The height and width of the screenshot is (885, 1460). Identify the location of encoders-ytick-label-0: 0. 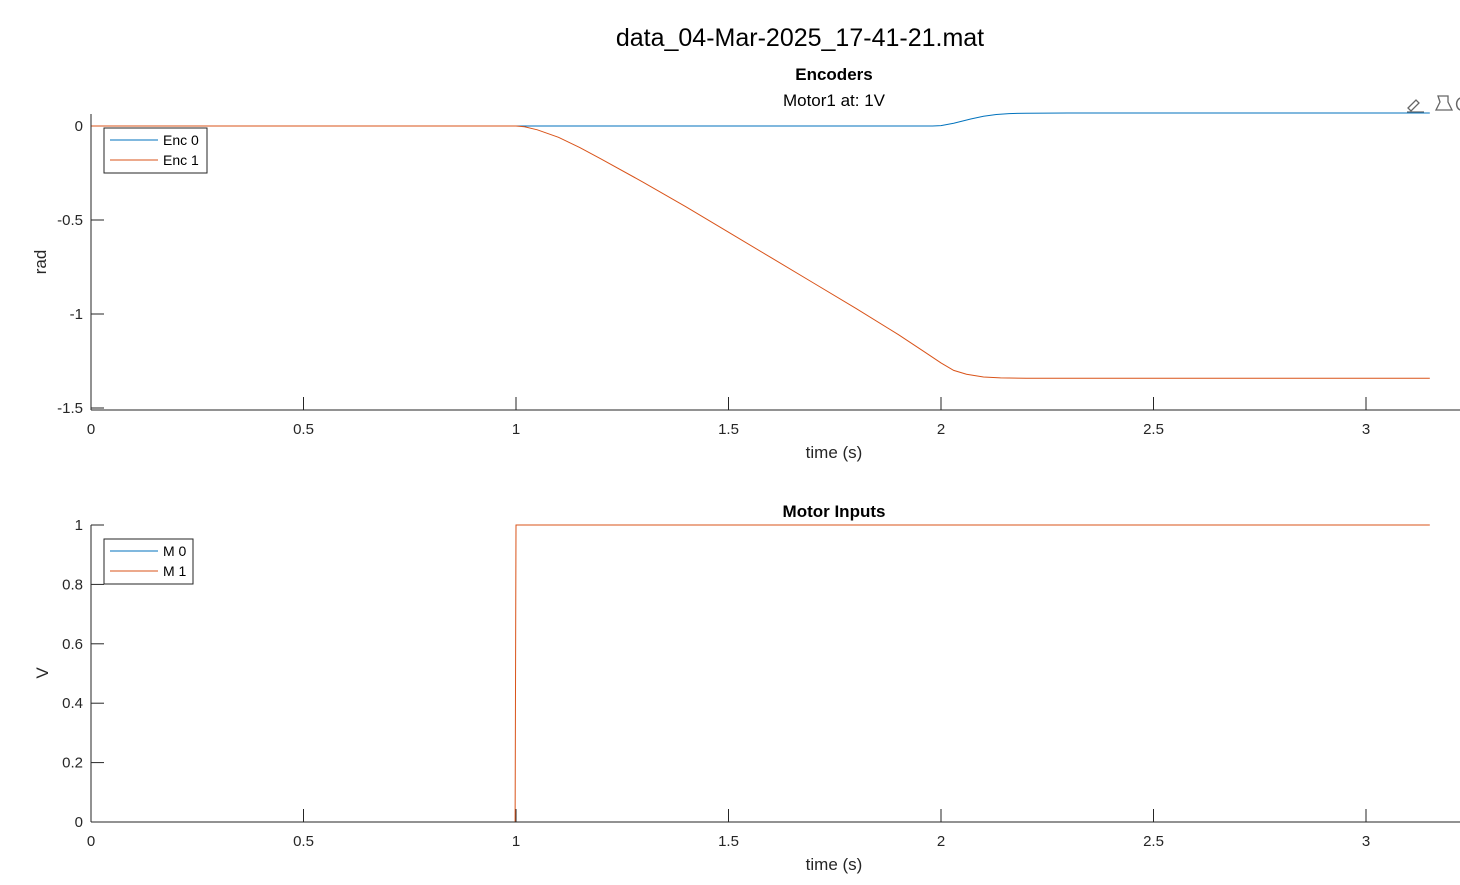
(79, 126).